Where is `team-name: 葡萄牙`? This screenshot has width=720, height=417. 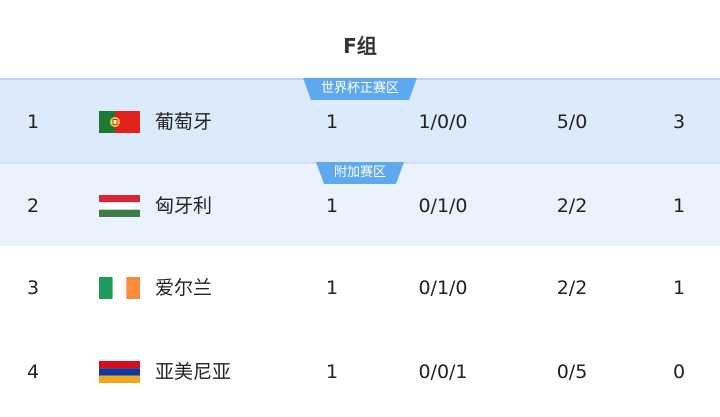 team-name: 葡萄牙 is located at coordinates (184, 122).